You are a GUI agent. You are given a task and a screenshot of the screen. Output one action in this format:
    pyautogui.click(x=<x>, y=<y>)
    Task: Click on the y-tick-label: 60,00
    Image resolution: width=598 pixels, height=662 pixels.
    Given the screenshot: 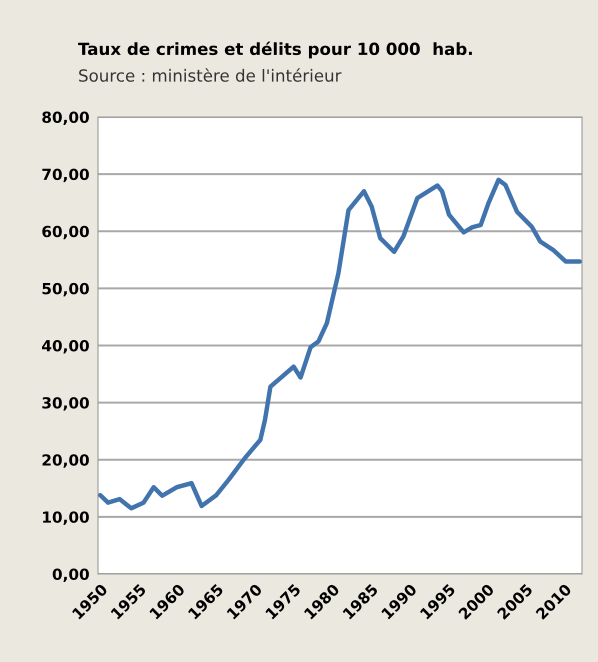 What is the action you would take?
    pyautogui.click(x=65, y=233)
    